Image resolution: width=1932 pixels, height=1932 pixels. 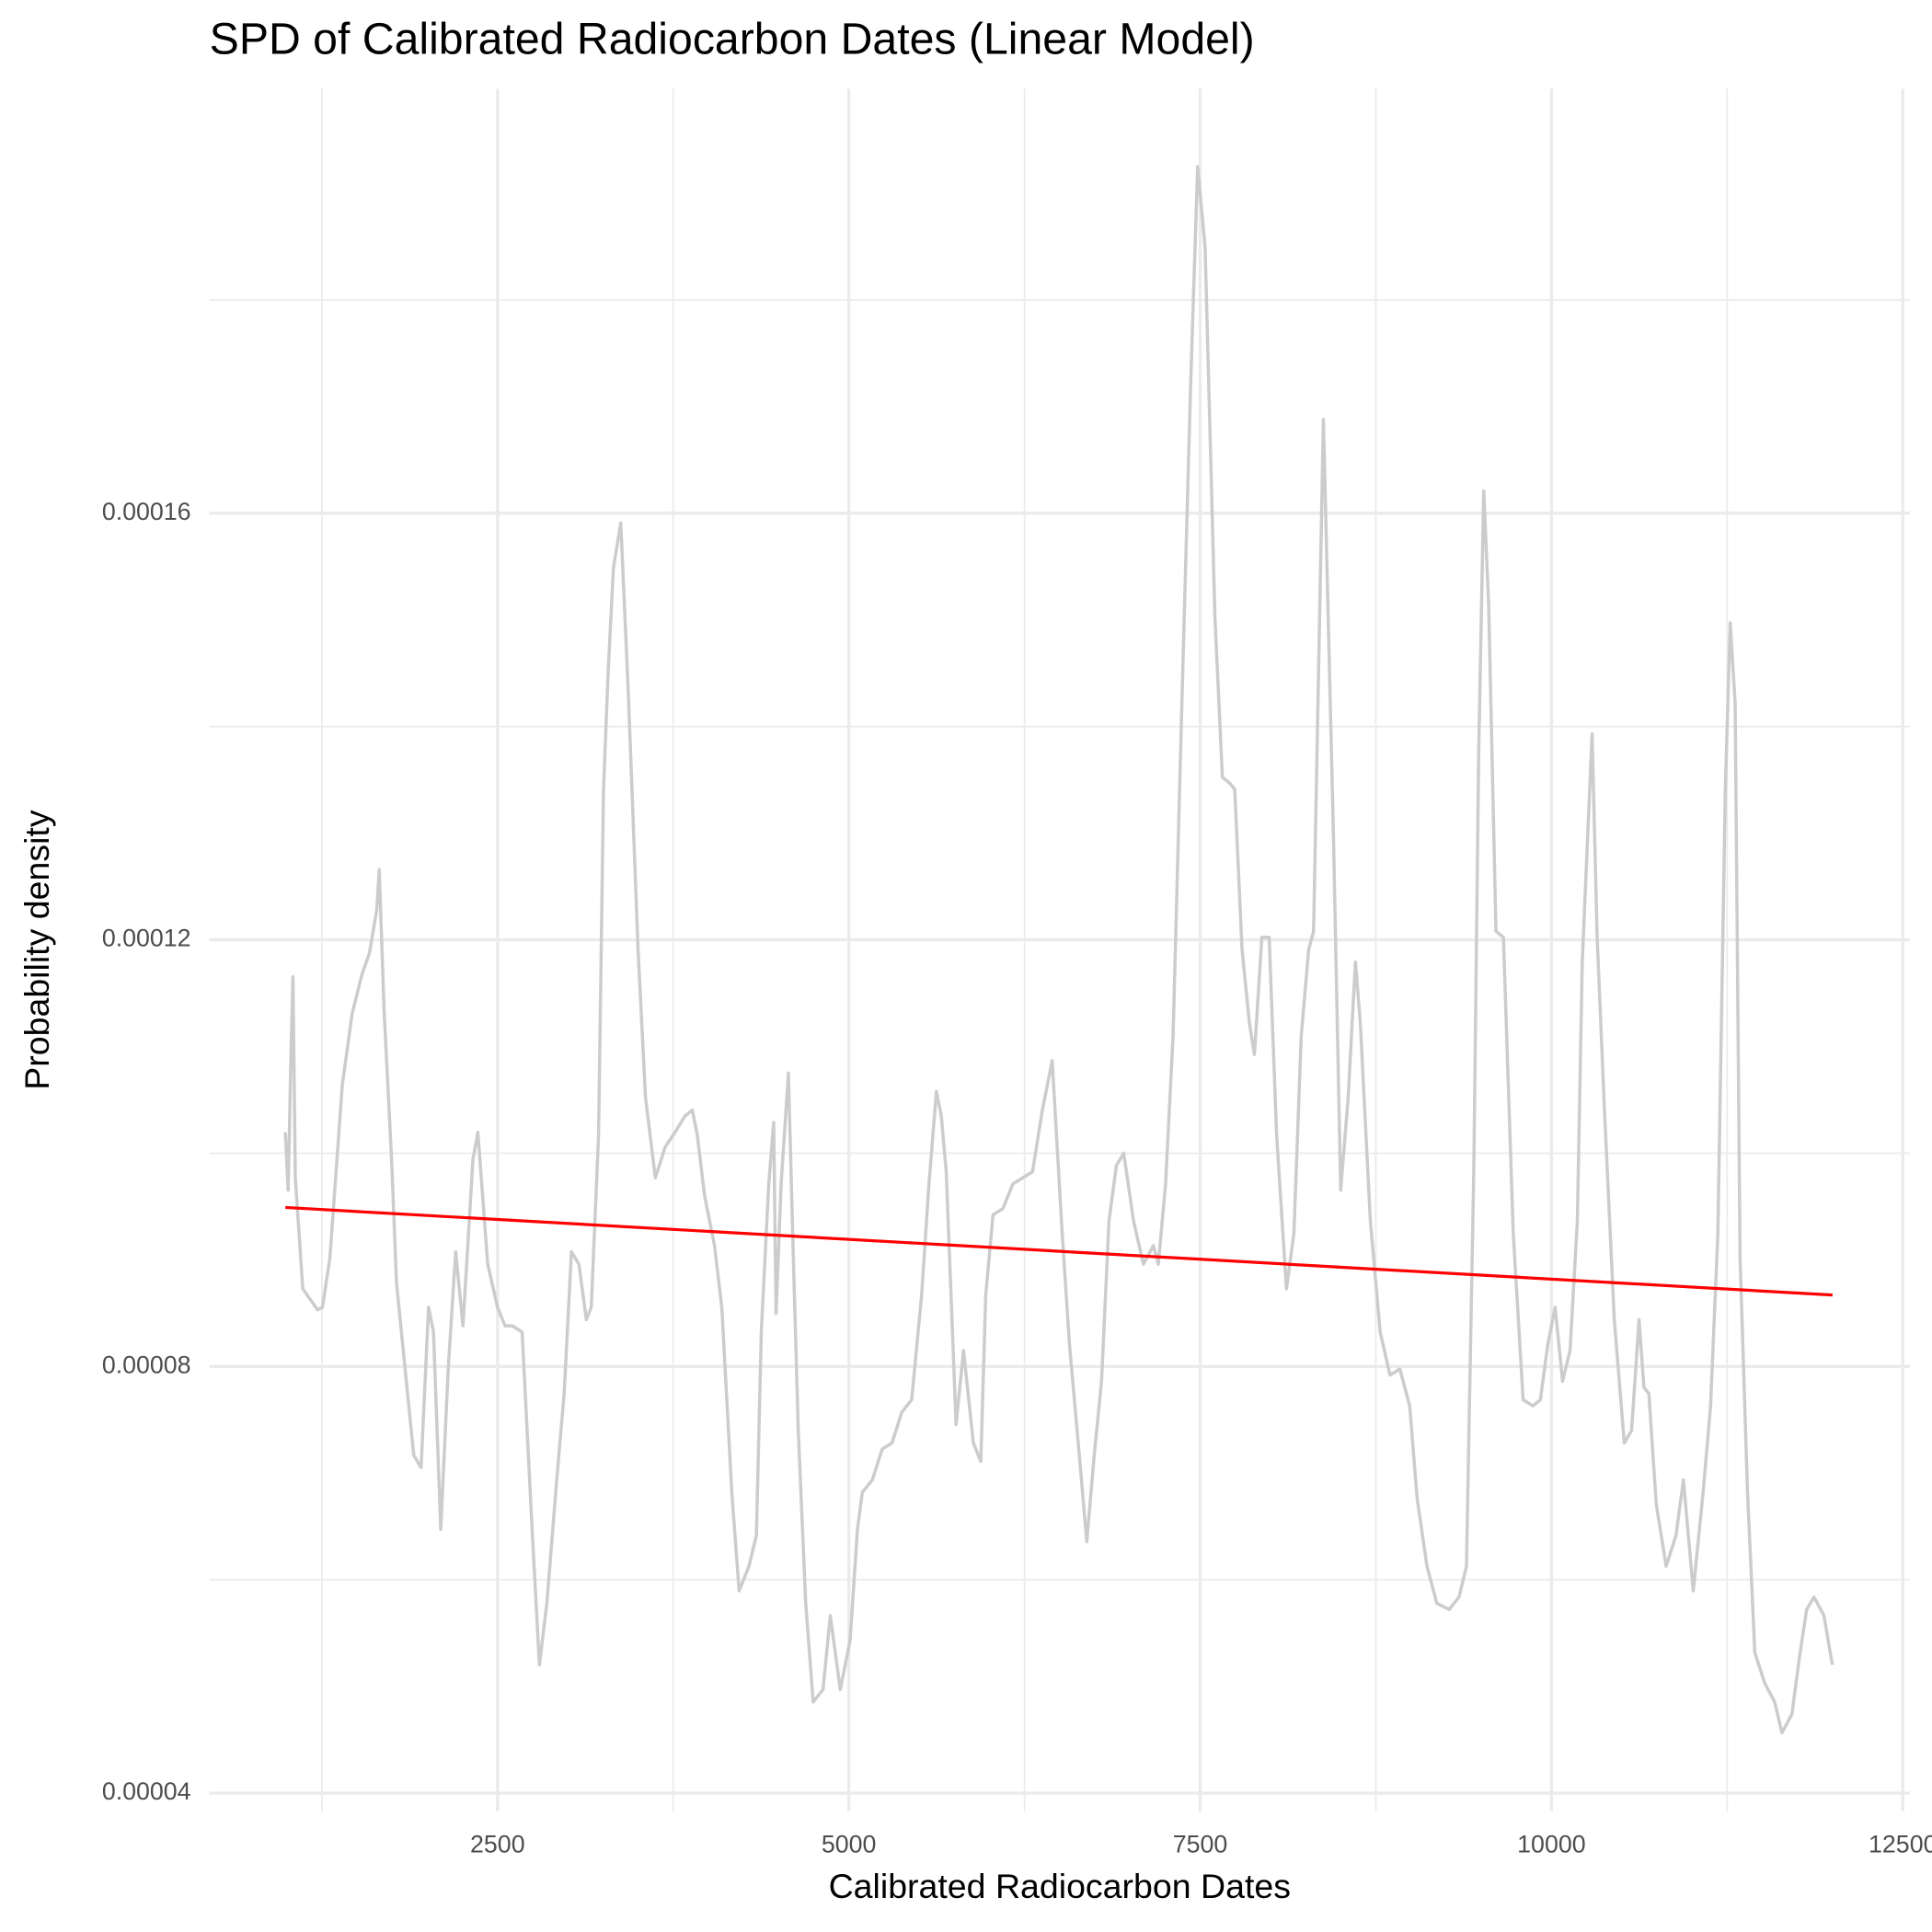 What do you see at coordinates (1551, 1843) in the screenshot?
I see `x-tick-label: 10000` at bounding box center [1551, 1843].